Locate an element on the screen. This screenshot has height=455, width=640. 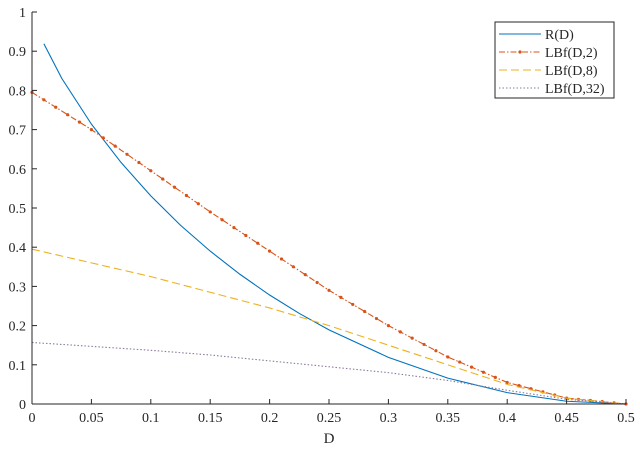
legend: R(D) LBf(D,2) LBf(D,8) LBf(D,32) is located at coordinates (554, 60).